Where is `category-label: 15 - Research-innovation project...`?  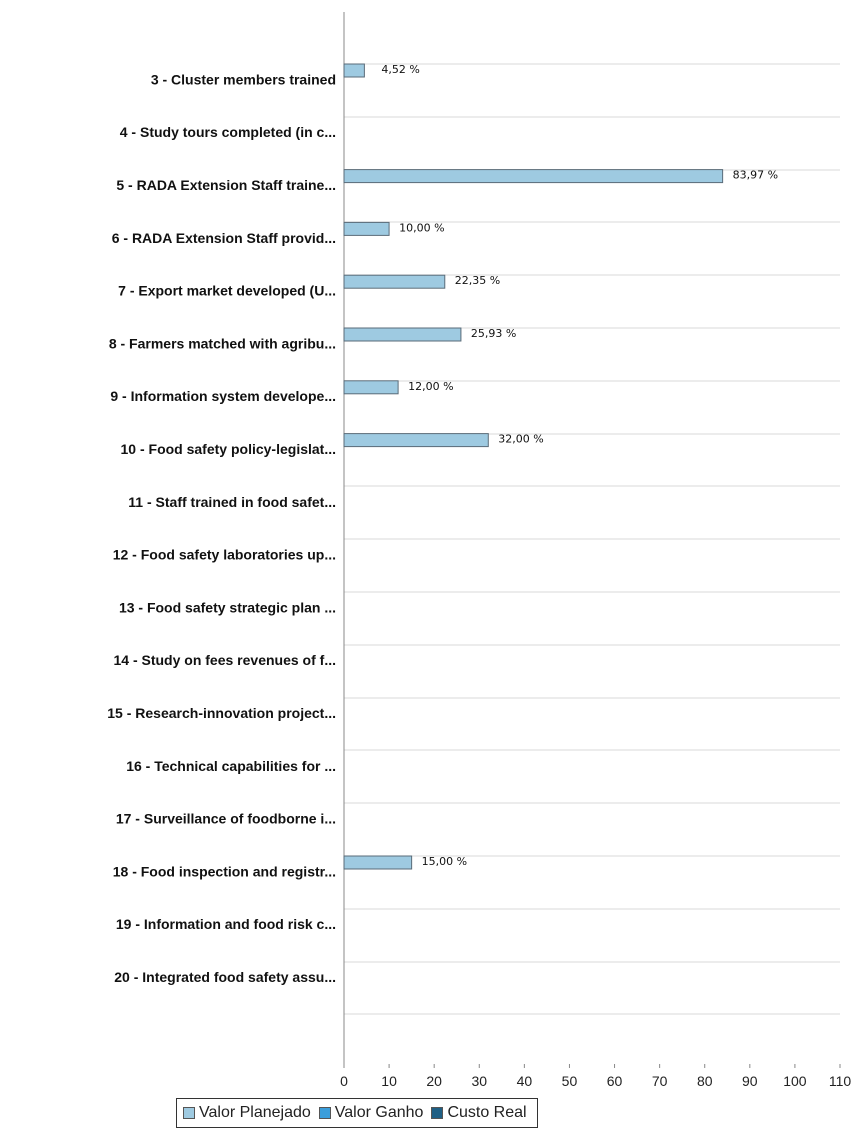 category-label: 15 - Research-innovation project... is located at coordinates (221, 713).